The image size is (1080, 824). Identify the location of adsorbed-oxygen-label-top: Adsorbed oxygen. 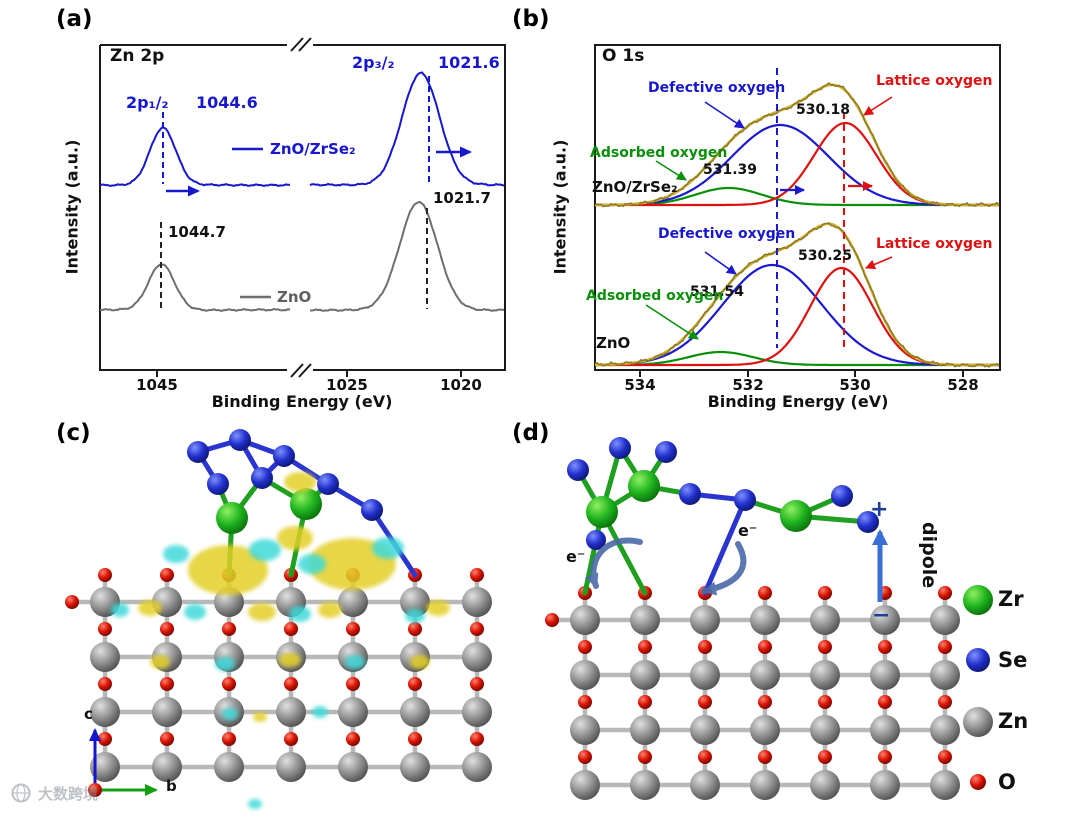
(659, 153).